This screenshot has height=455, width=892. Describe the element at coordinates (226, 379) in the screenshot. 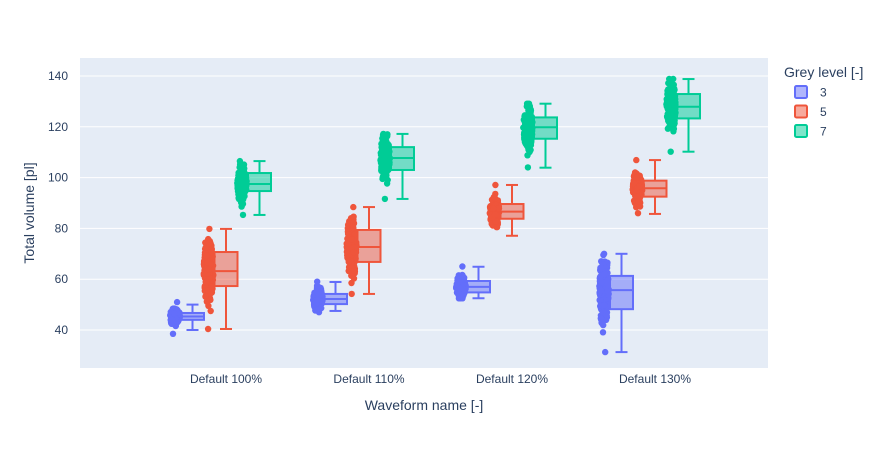

I see `x-tick-label: Default 100%` at that location.